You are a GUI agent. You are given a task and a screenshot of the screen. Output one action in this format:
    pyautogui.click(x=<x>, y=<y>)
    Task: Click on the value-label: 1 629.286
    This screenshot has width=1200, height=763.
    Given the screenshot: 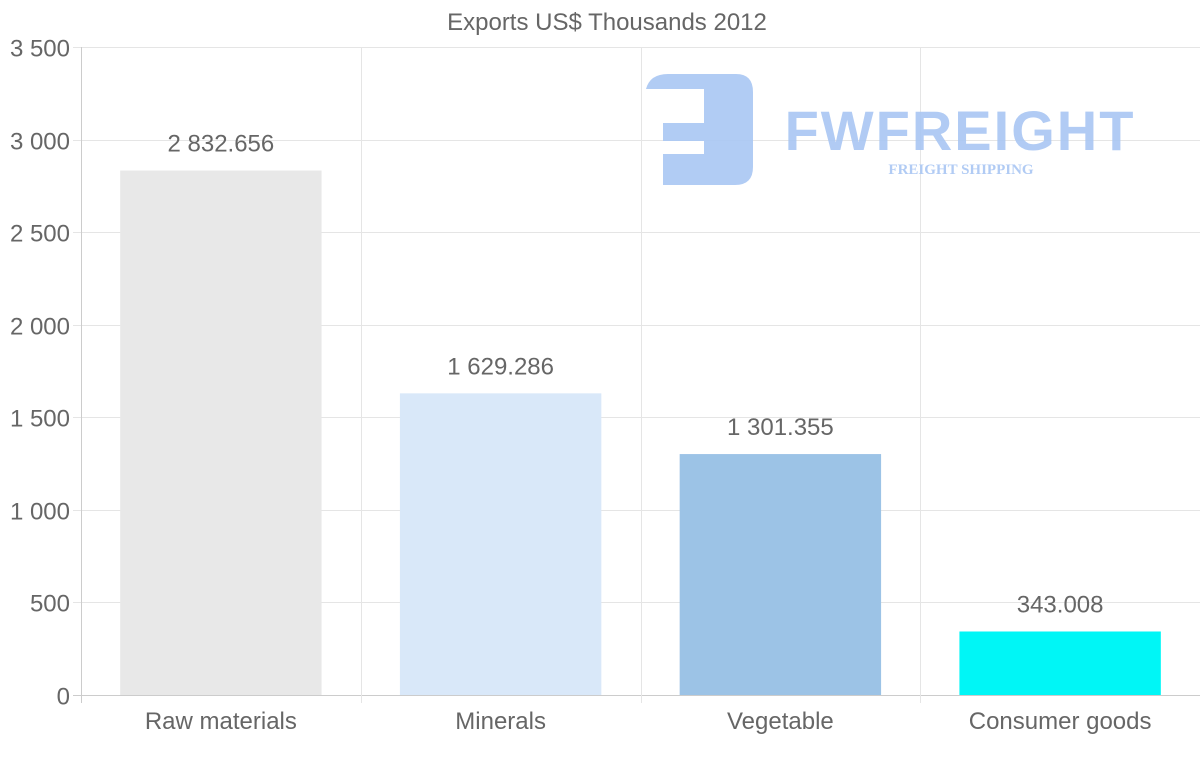 What is the action you would take?
    pyautogui.click(x=500, y=366)
    